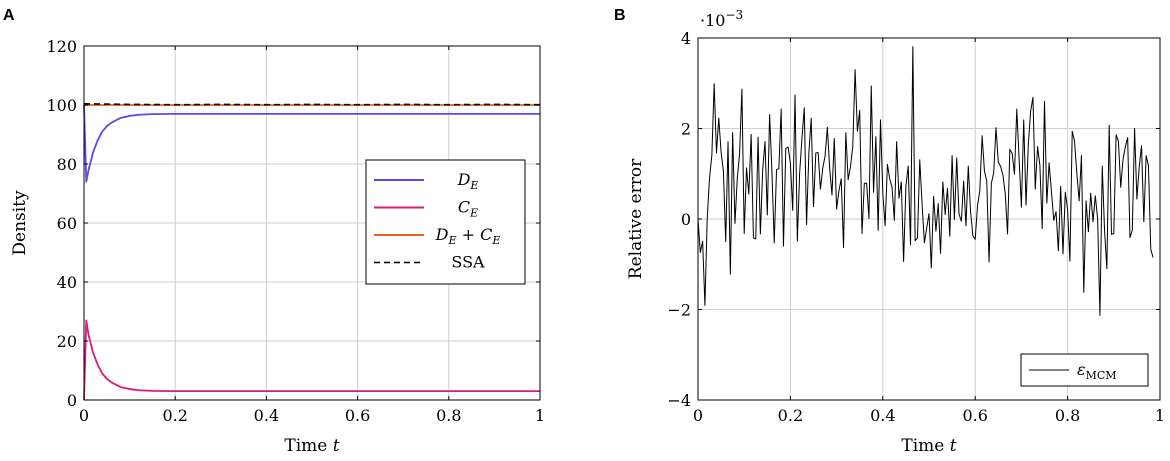 The width and height of the screenshot is (1170, 461). I want to click on legend-label: DE + CE, so click(468, 236).